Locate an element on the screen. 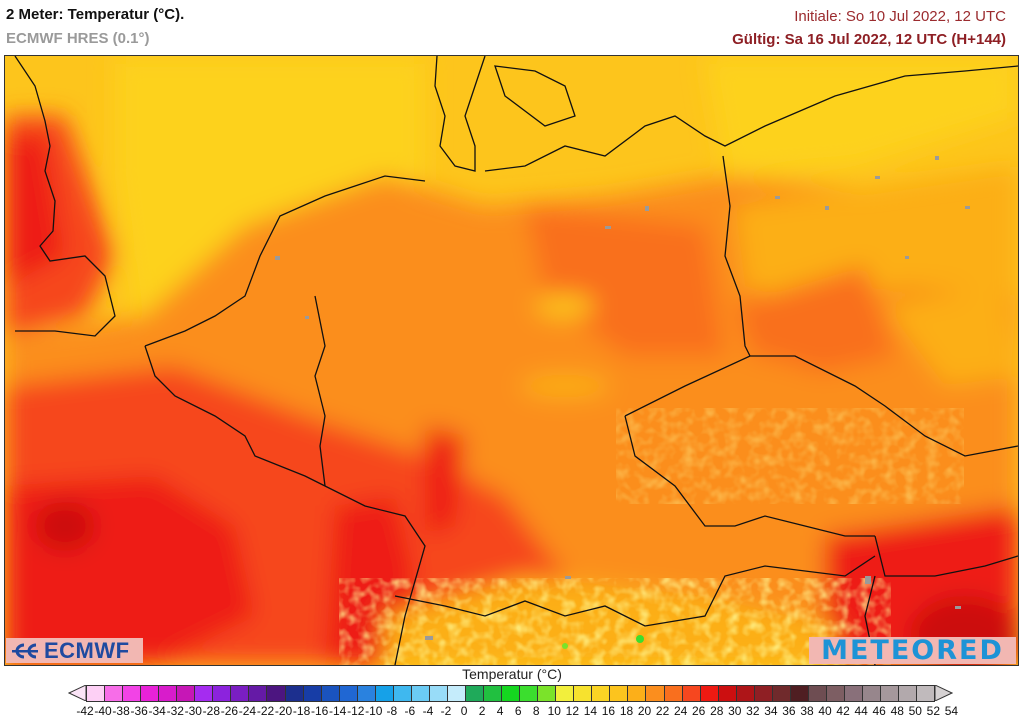 This screenshot has height=720, width=1024. ecmwf-logo: ECMWF is located at coordinates (74, 650).